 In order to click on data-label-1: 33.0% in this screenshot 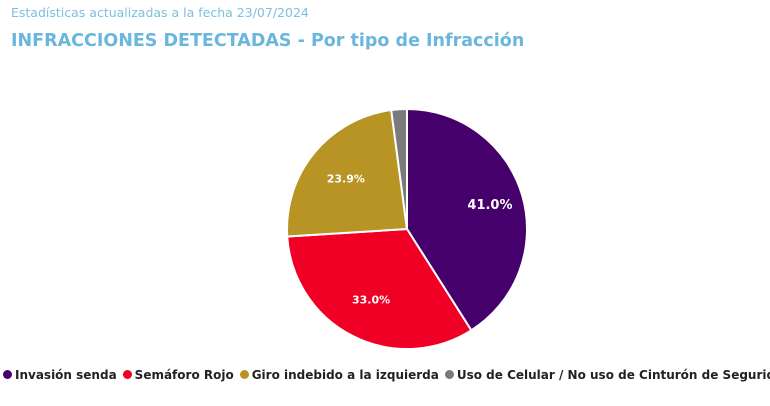, I will do `click(371, 300)`.